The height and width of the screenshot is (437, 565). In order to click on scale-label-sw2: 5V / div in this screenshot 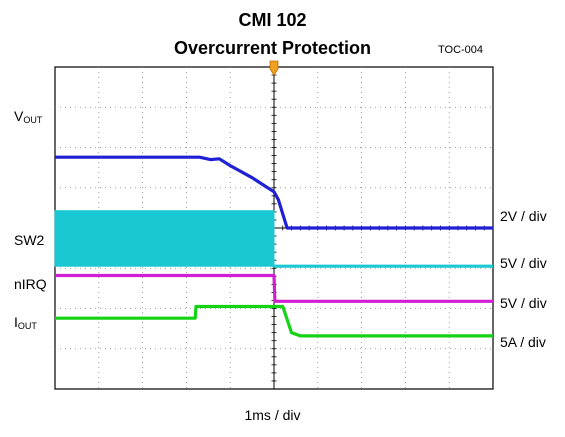, I will do `click(523, 263)`.